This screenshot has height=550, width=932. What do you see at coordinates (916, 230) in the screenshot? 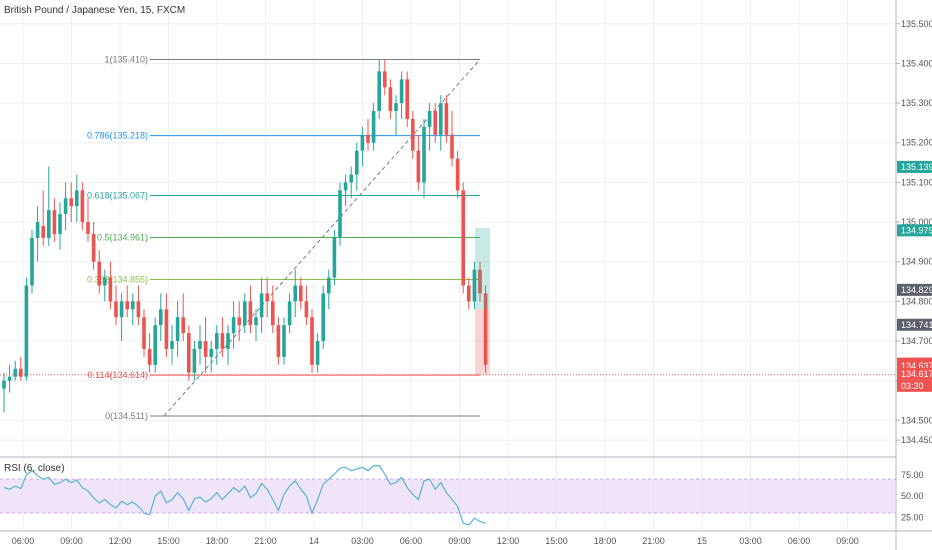
I see `price-tag-label: 134.979` at bounding box center [916, 230].